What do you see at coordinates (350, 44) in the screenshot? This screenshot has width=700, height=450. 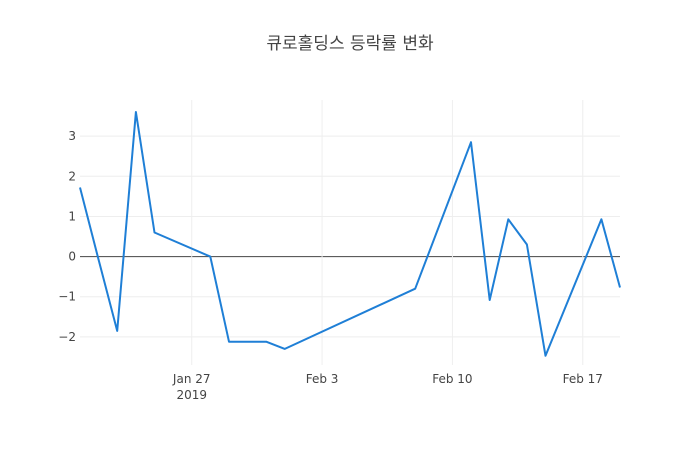 I see `chart-title: 큐로홀딩스 등락률 변화` at bounding box center [350, 44].